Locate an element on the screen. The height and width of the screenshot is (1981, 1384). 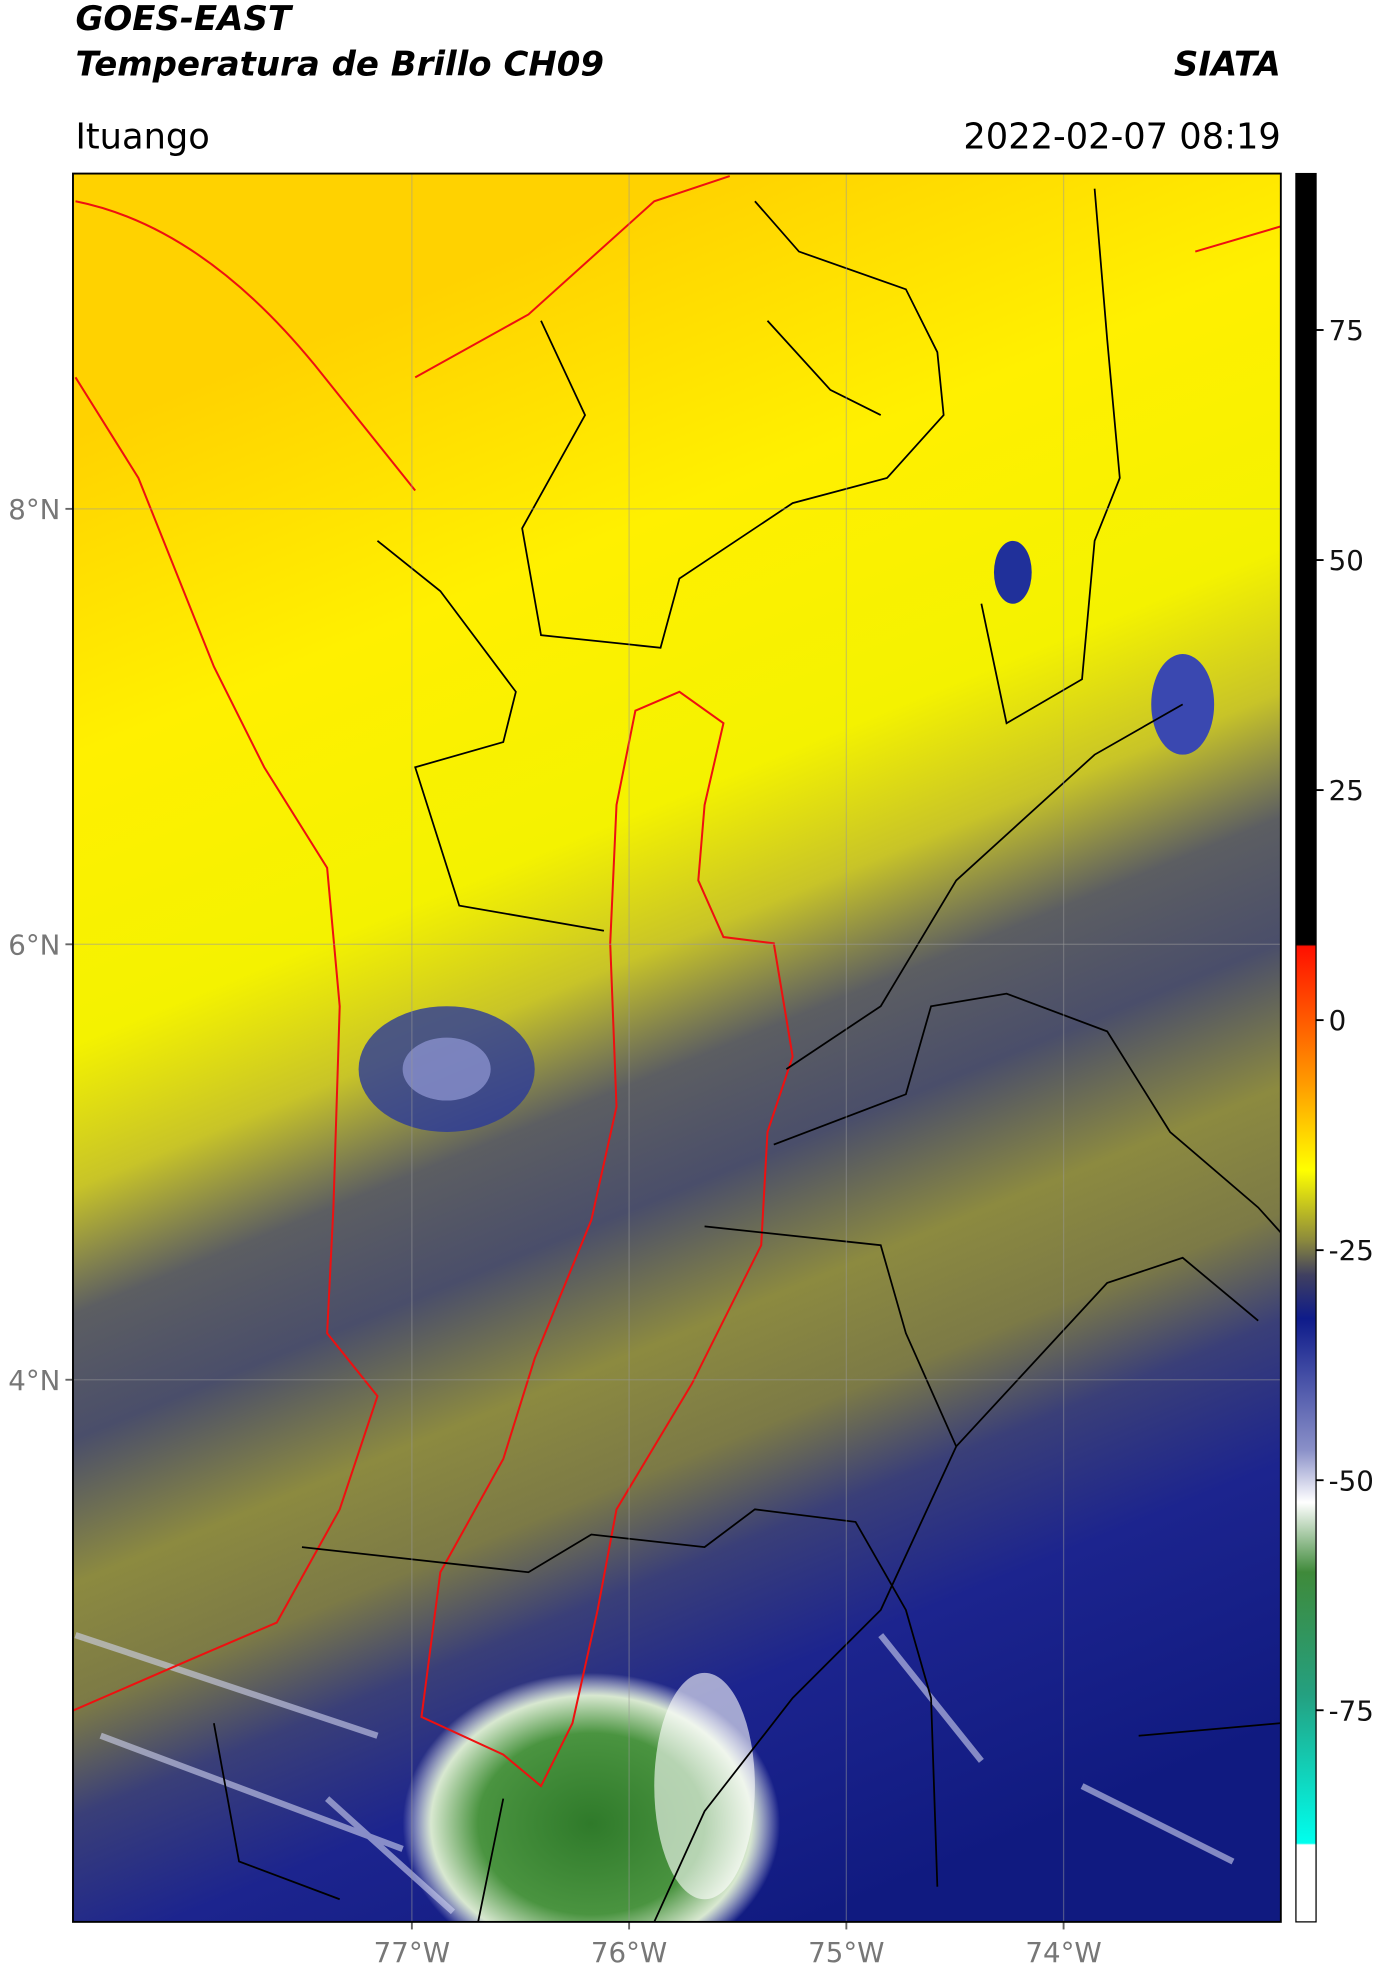
y-tick-label: 4°N is located at coordinates (34, 1380).